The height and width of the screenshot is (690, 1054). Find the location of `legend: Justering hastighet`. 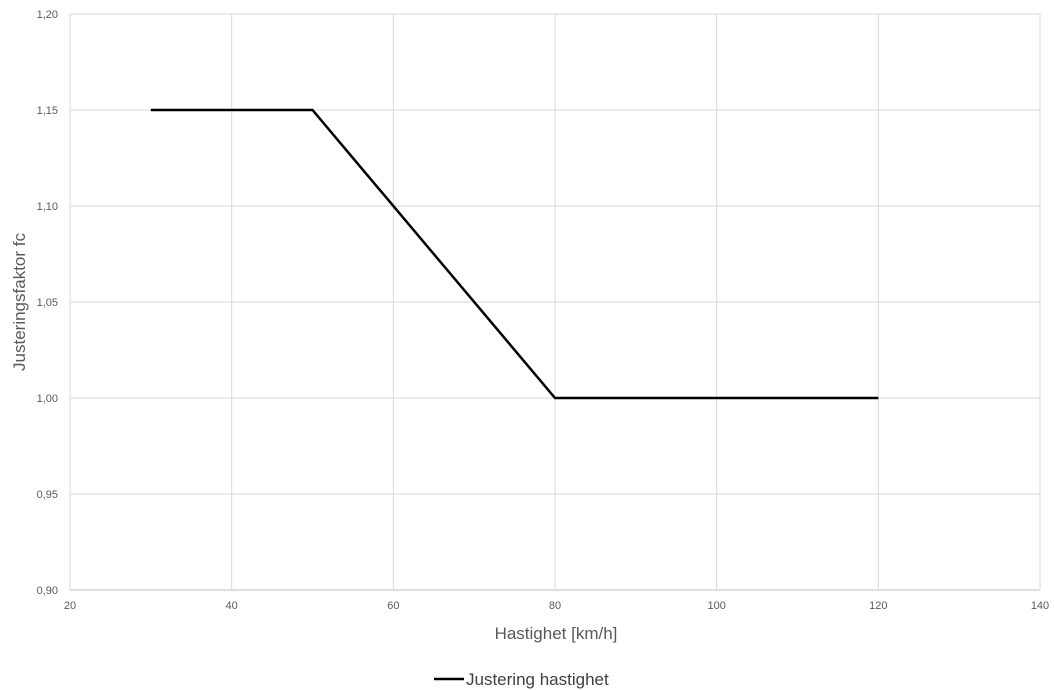

legend: Justering hastighet is located at coordinates (521, 679).